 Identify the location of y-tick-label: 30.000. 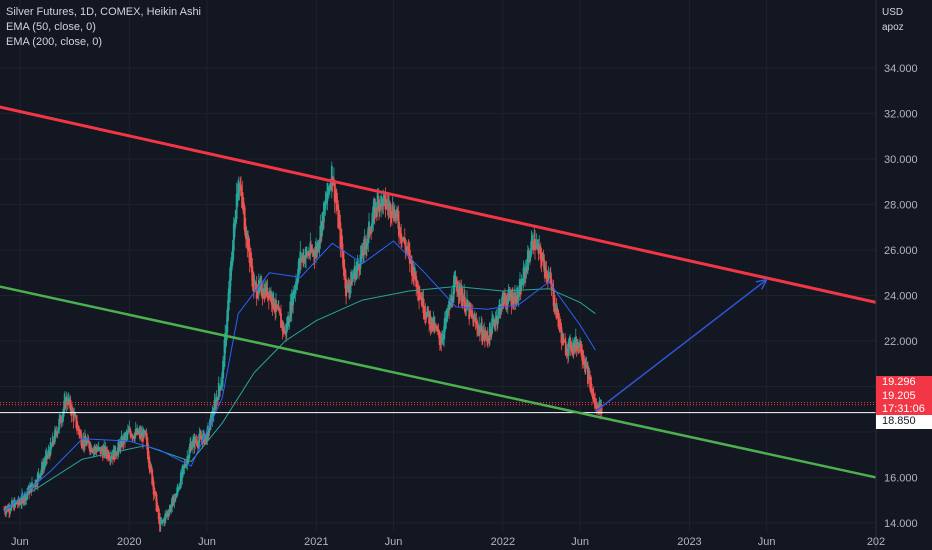
(901, 160).